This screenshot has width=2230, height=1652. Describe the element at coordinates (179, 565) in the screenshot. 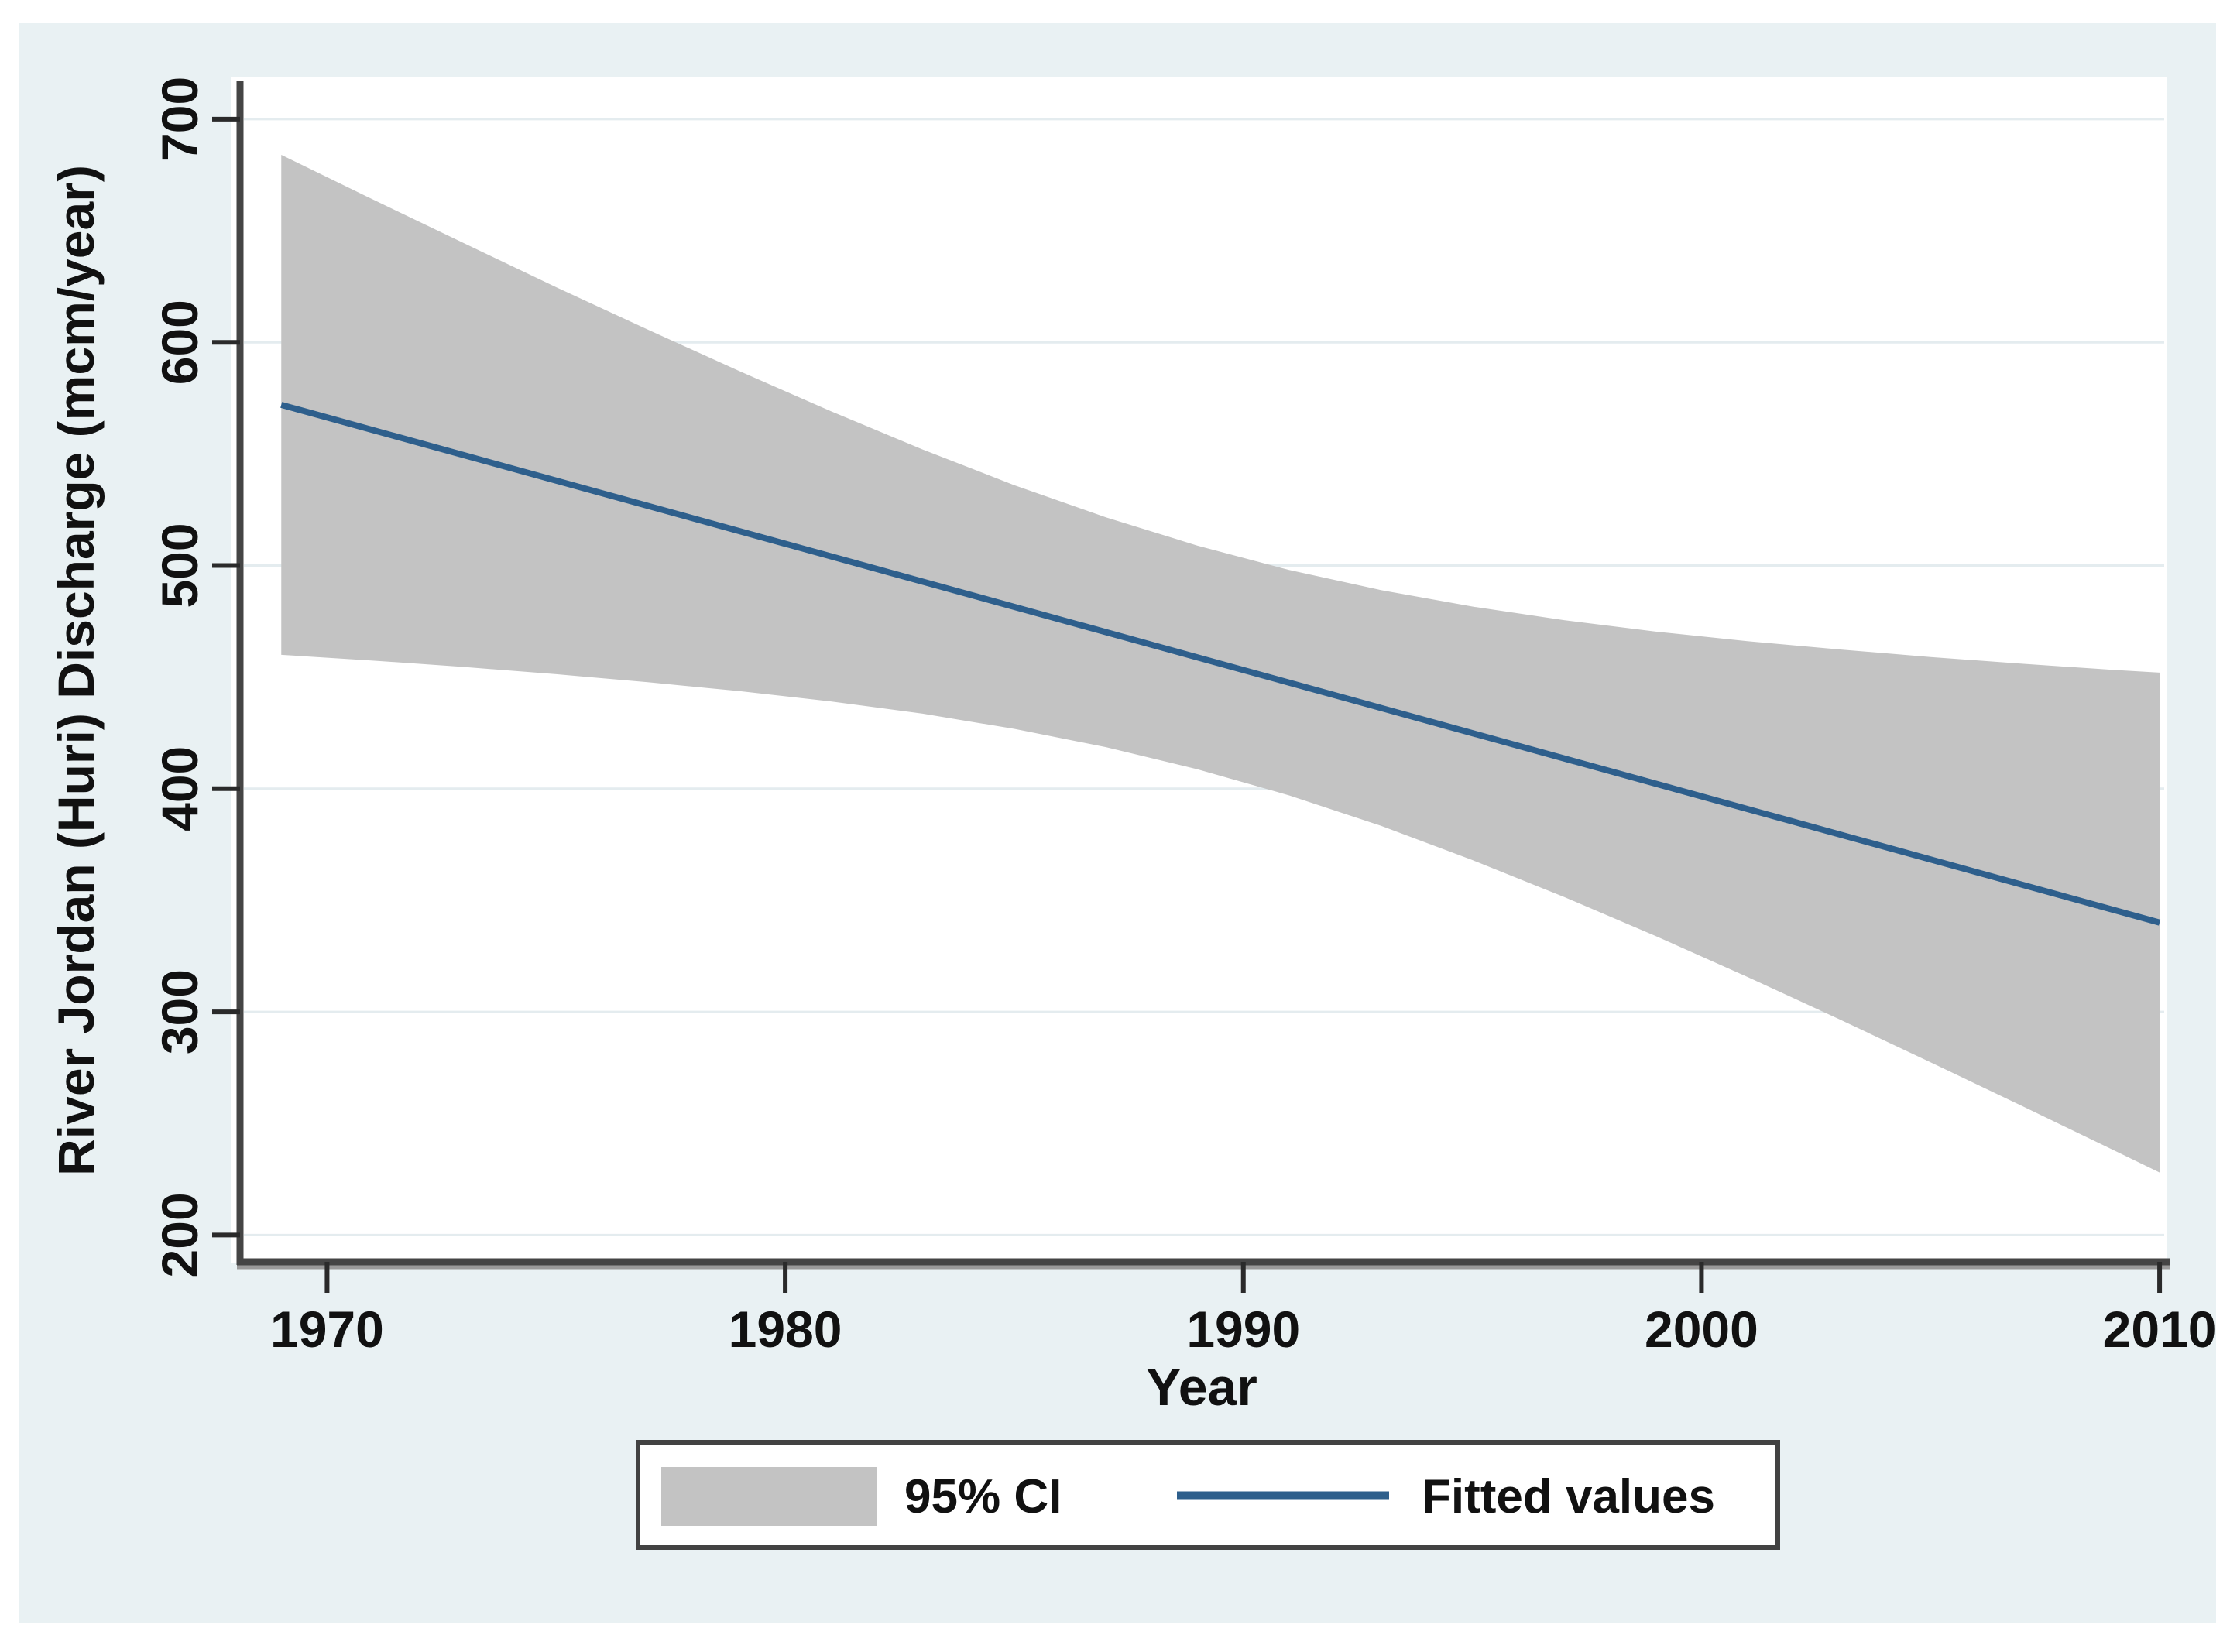

I see `y-tick-label: 500` at that location.